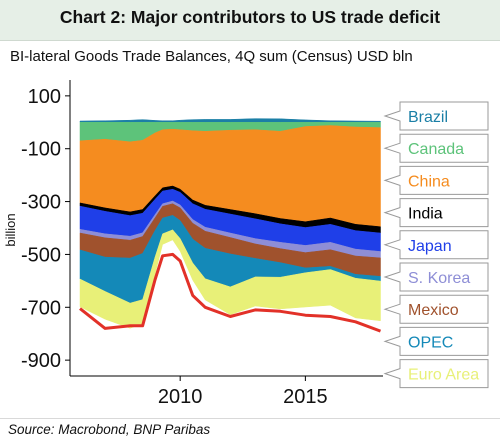  I want to click on source-note: Source: Macrobond, BNP Paribas, so click(109, 429).